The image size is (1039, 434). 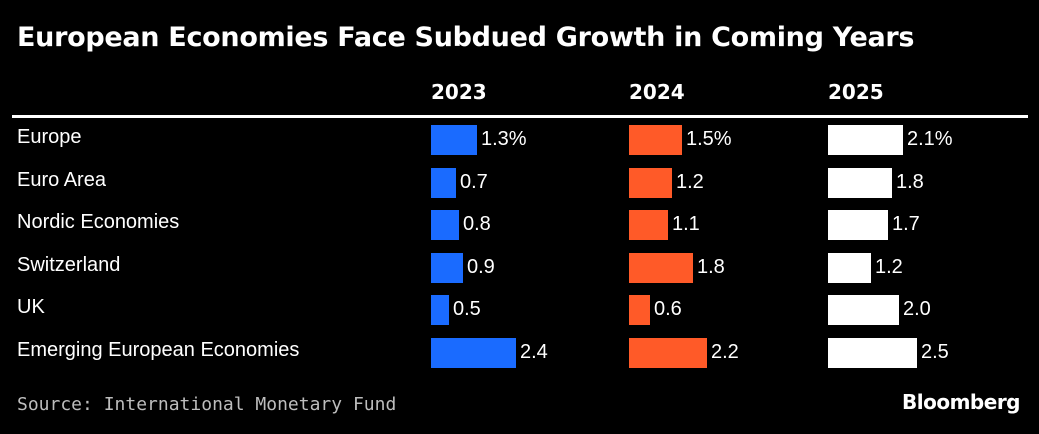 What do you see at coordinates (858, 225) in the screenshot?
I see `bar-nordic-economies-2025` at bounding box center [858, 225].